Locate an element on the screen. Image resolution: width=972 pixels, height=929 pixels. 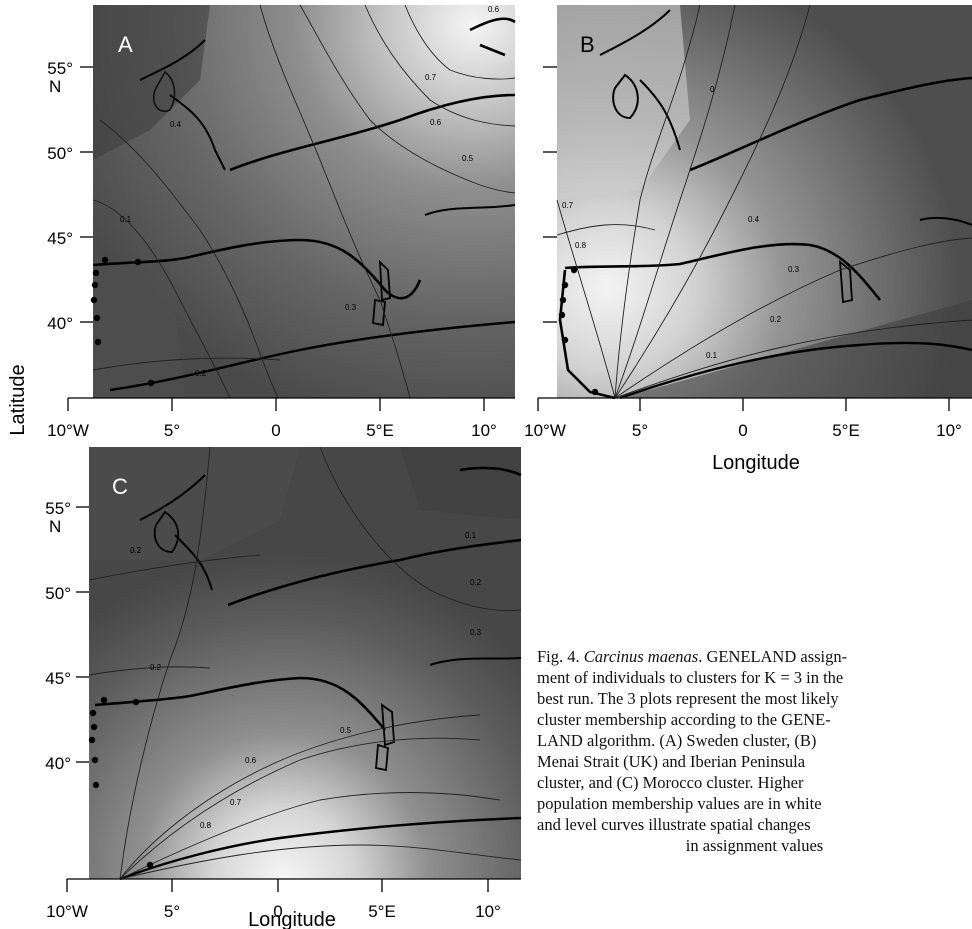
lon-tick-a: 5° is located at coordinates (172, 430).